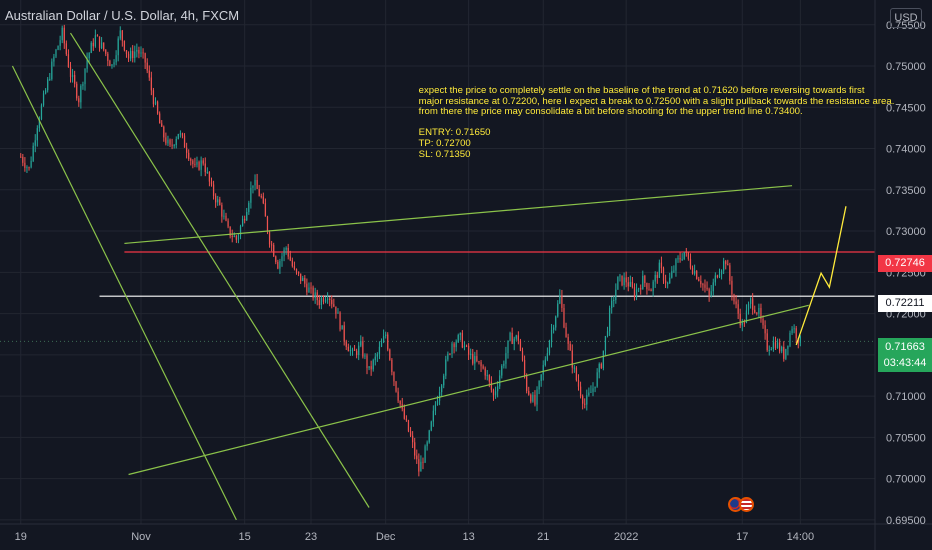 The width and height of the screenshot is (932, 550). I want to click on price-tick-label: 0.69500, so click(906, 521).